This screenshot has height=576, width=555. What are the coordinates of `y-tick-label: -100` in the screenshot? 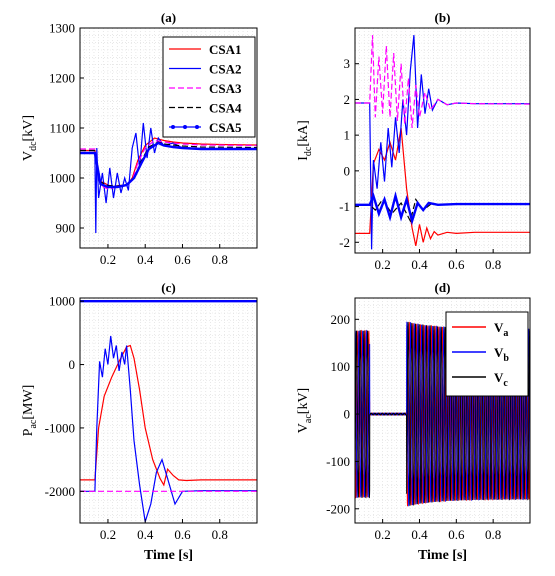 It's located at (338, 461).